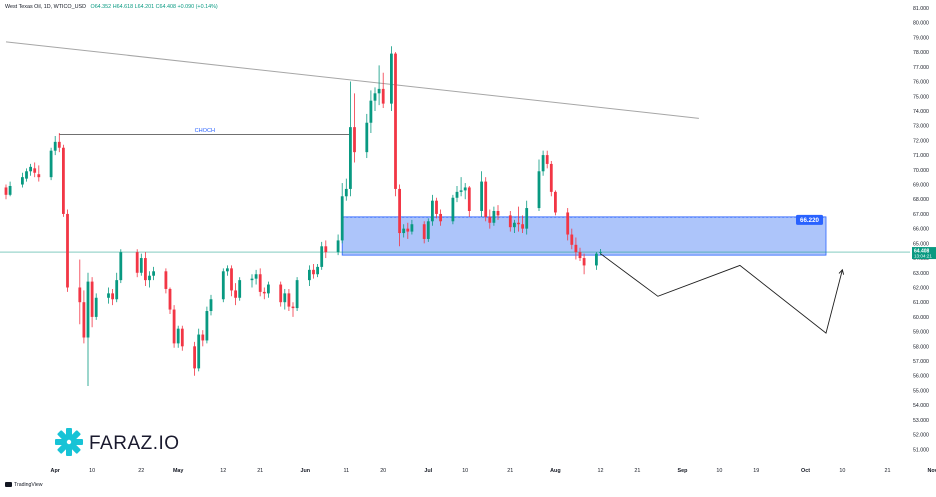 This screenshot has width=936, height=497. Describe the element at coordinates (346, 471) in the screenshot. I see `x-tick-label: 11` at that location.